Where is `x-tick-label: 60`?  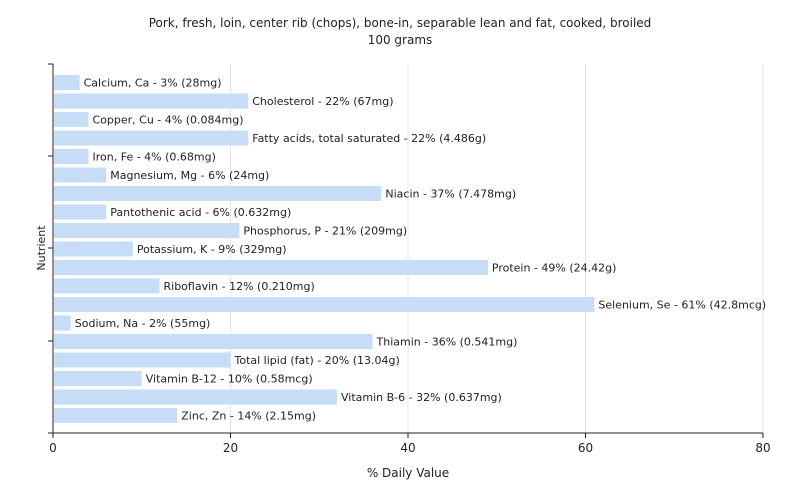
x-tick-label: 60 is located at coordinates (585, 448).